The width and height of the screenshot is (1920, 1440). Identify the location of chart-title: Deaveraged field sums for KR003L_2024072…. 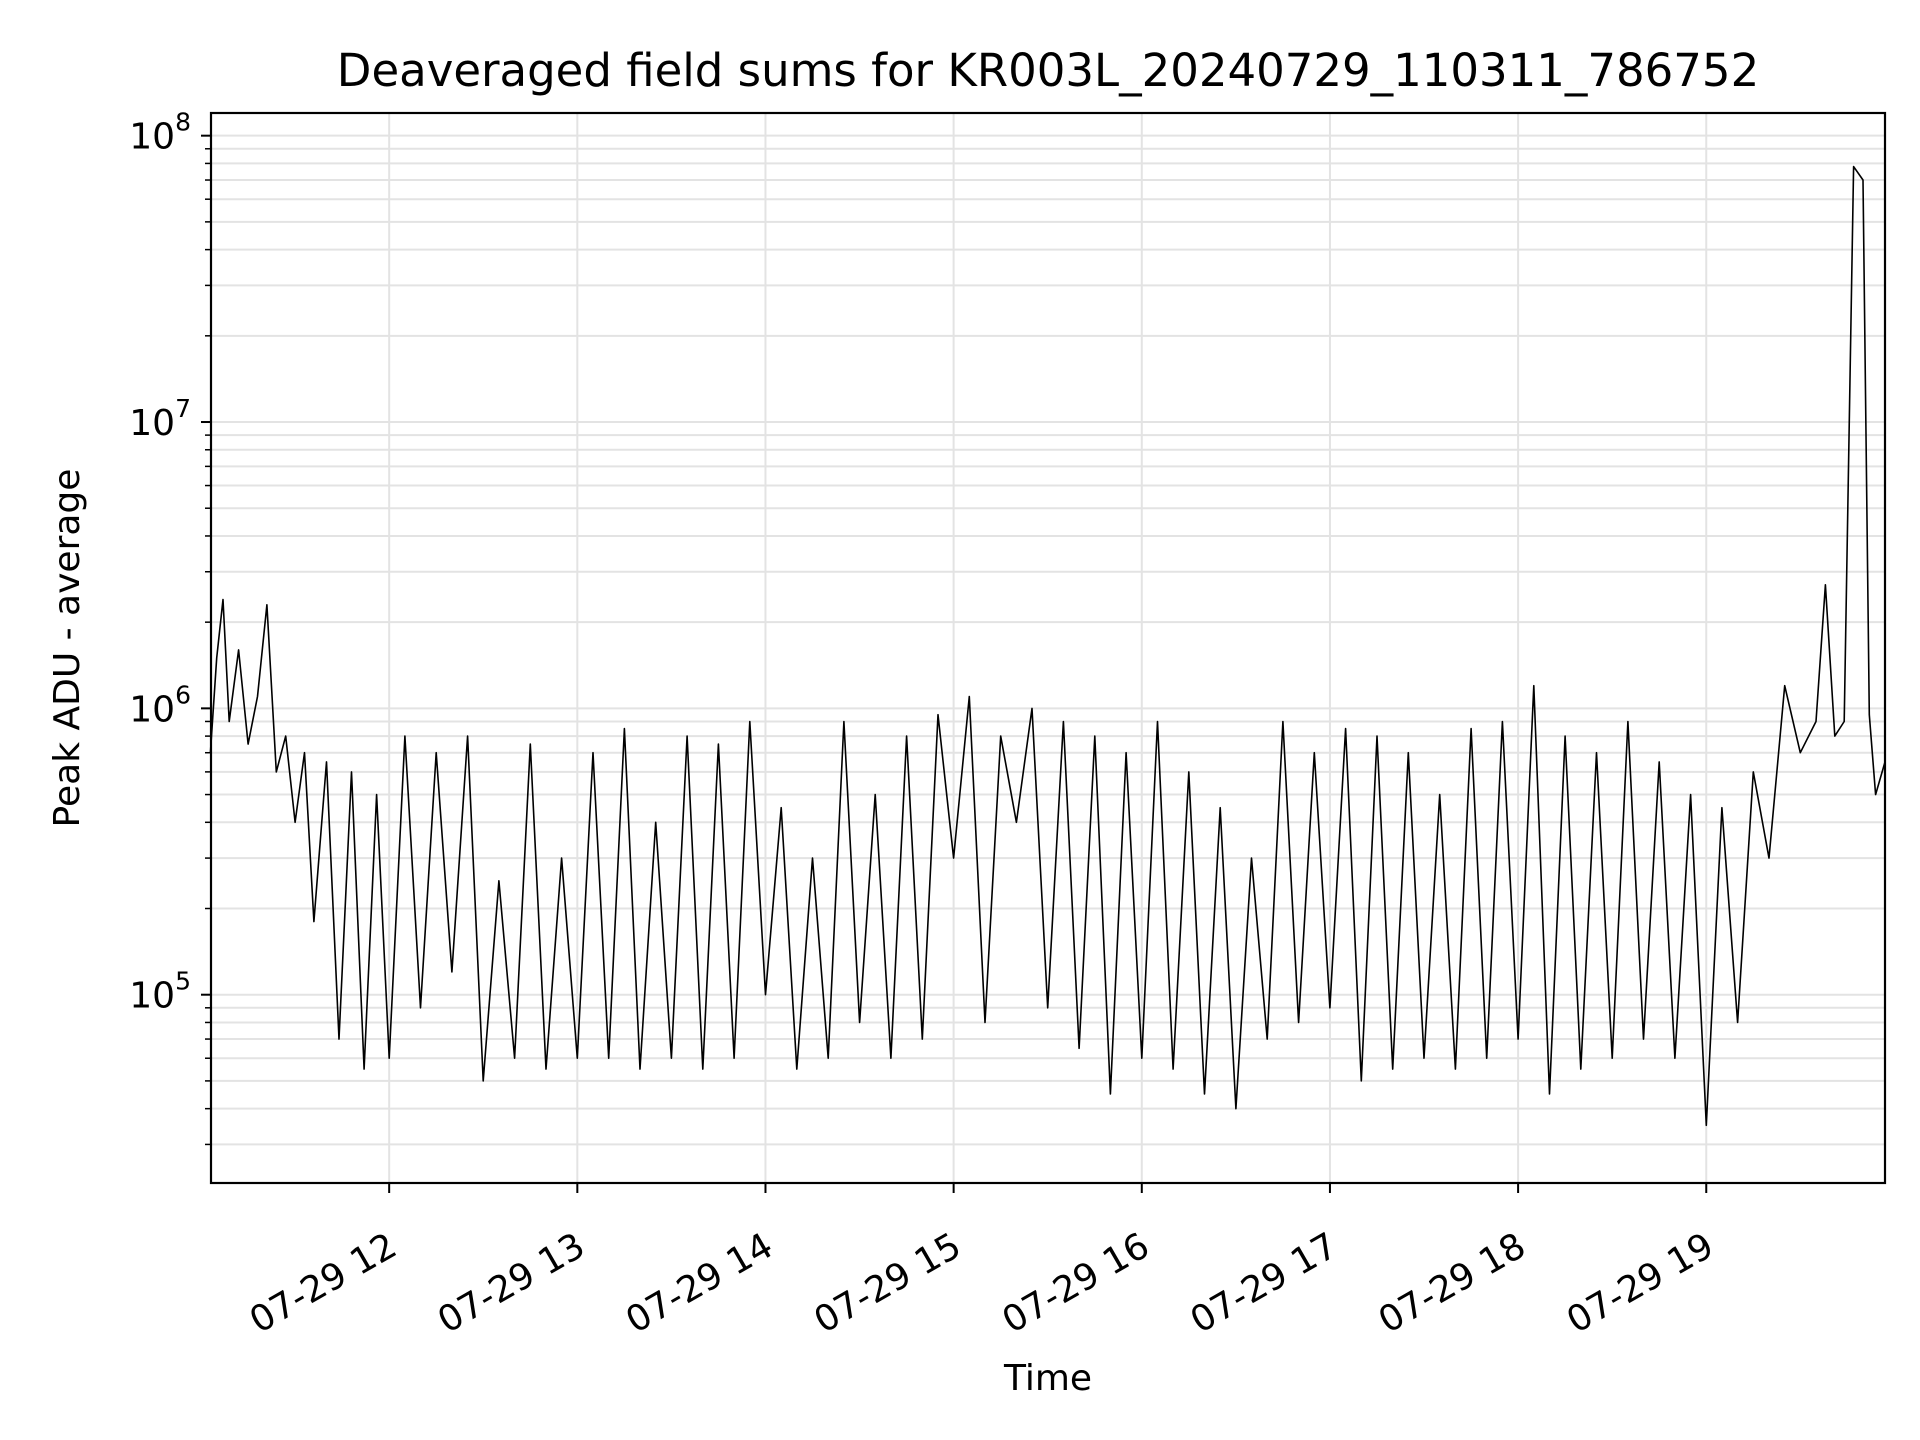
(1048, 70).